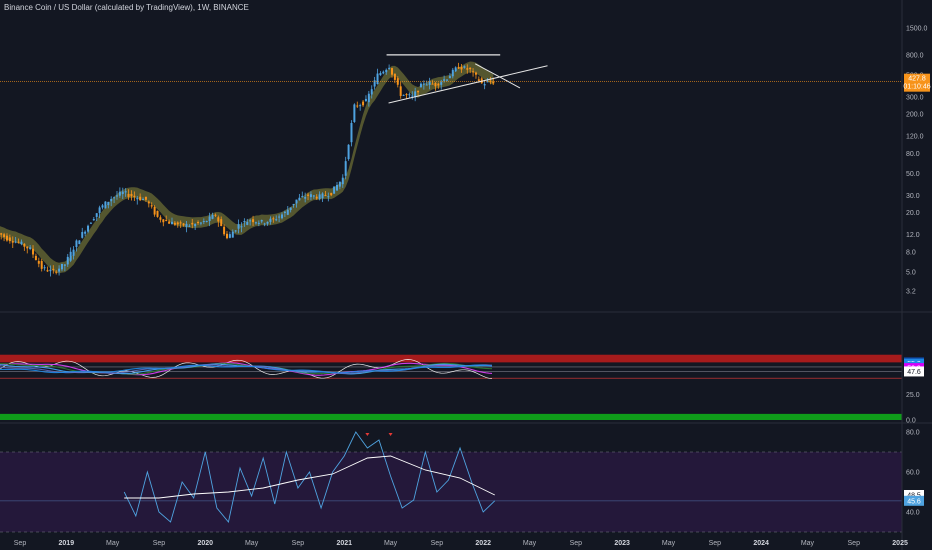 The image size is (932, 550). What do you see at coordinates (497, 76) in the screenshot?
I see `trendline-descending` at bounding box center [497, 76].